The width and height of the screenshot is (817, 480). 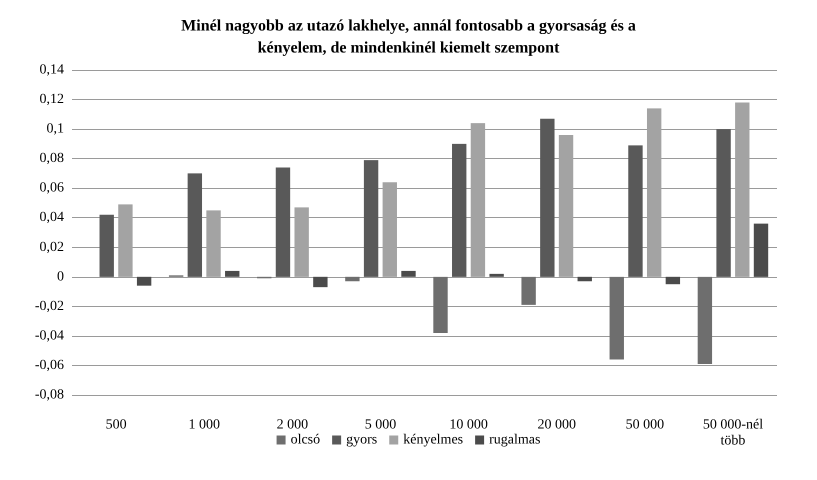 What do you see at coordinates (433, 440) in the screenshot?
I see `legend-label: kényelmes` at bounding box center [433, 440].